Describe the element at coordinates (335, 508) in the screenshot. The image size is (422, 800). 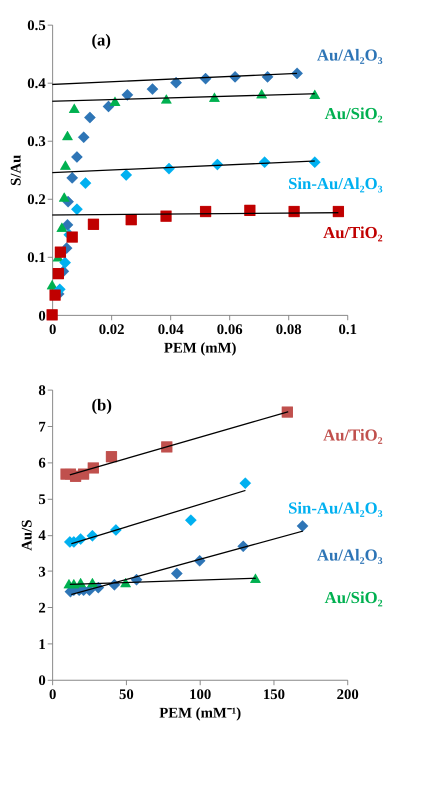
I see `text: Sin-Au/Al₂O₃` at that location.